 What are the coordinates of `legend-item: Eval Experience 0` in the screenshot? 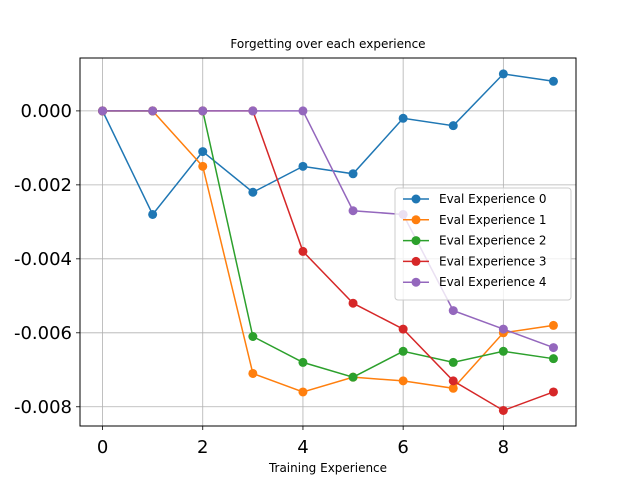 It's located at (475, 199).